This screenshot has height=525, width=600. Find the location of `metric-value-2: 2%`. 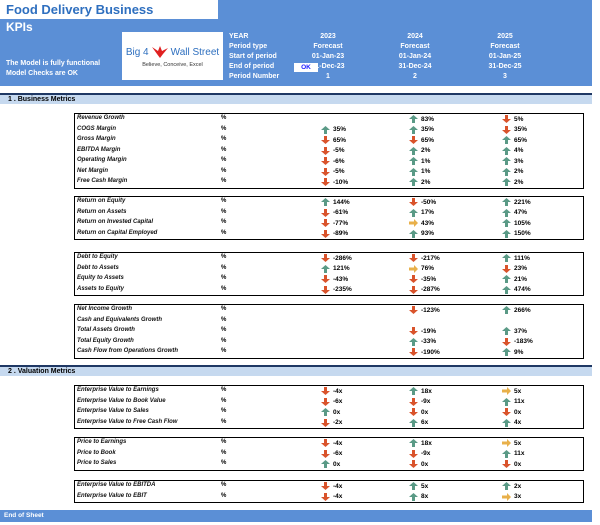

metric-value-2: 2% is located at coordinates (419, 150).